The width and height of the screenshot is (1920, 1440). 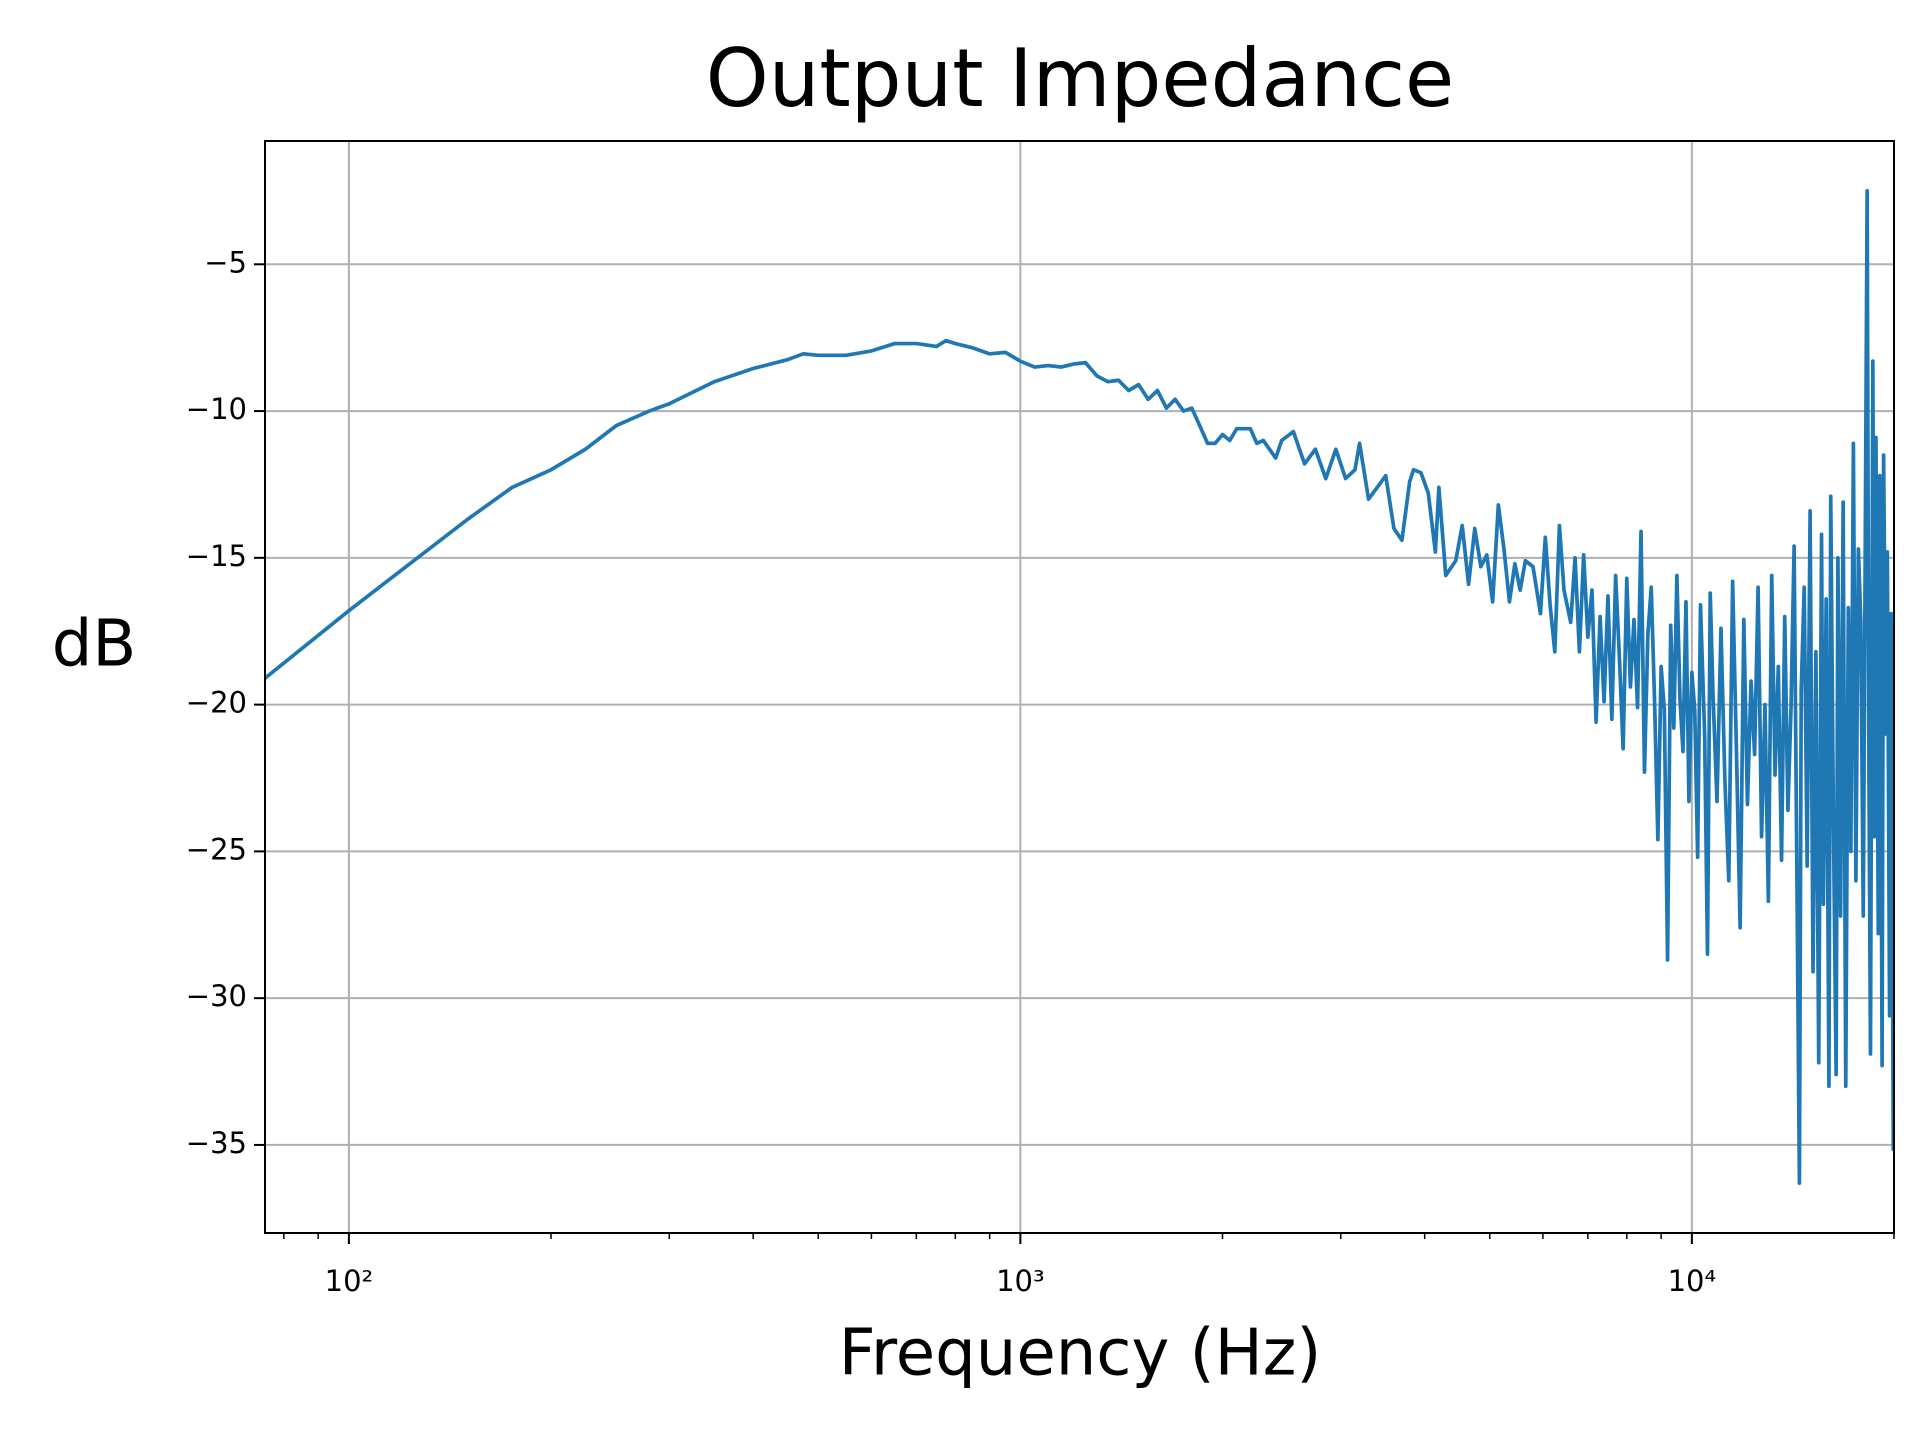 I want to click on x-tick-label: 10², so click(x=349, y=1281).